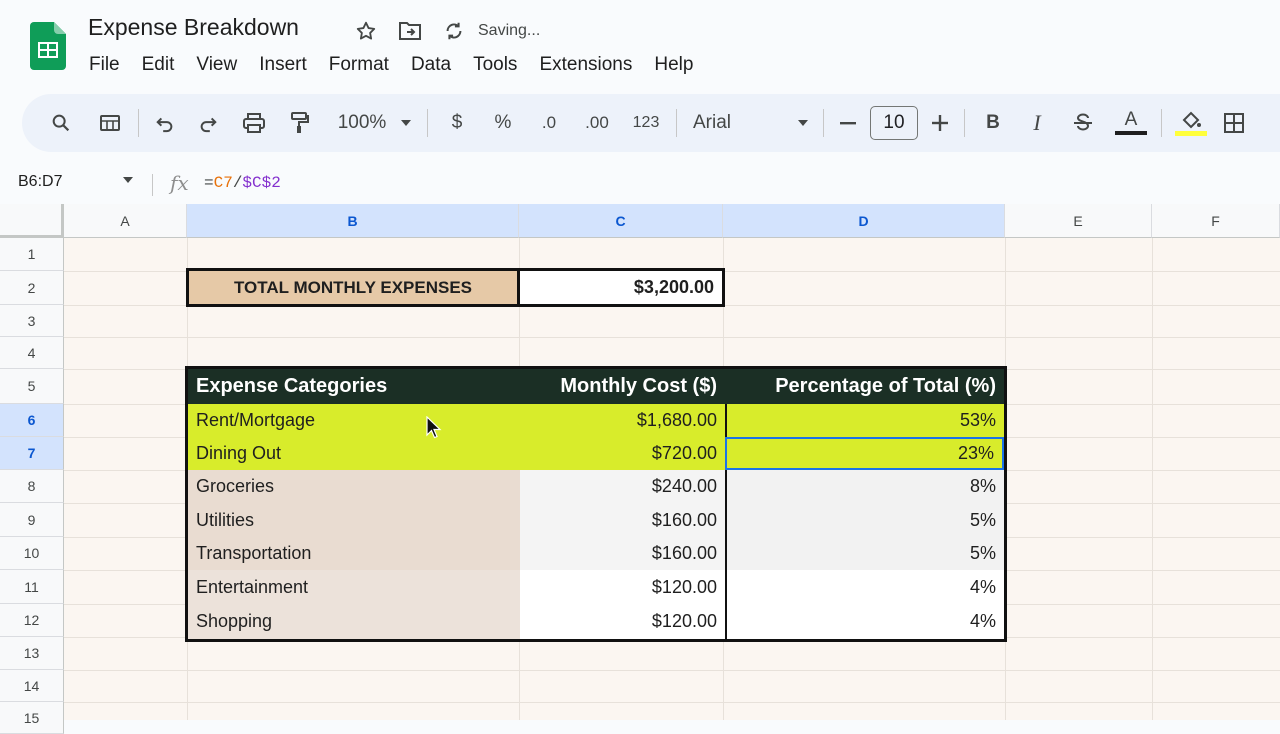 The width and height of the screenshot is (1280, 734). I want to click on total-expenses-value: $3,200.00, so click(621, 287).